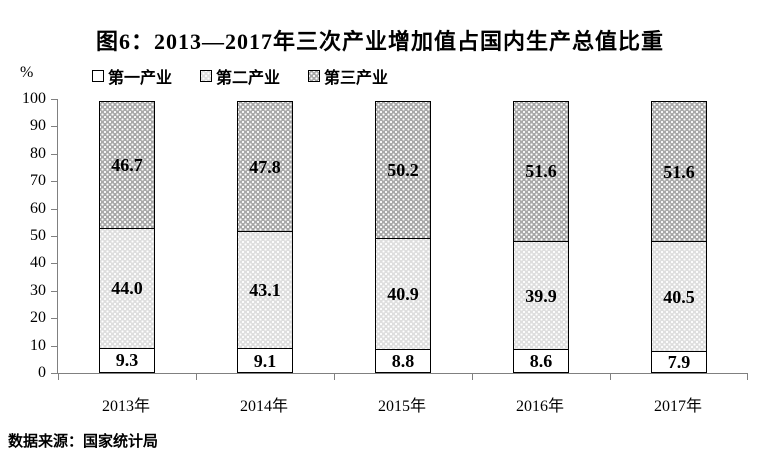 Image resolution: width=760 pixels, height=464 pixels. Describe the element at coordinates (140, 78) in the screenshot. I see `legend-label: 第一产业` at that location.